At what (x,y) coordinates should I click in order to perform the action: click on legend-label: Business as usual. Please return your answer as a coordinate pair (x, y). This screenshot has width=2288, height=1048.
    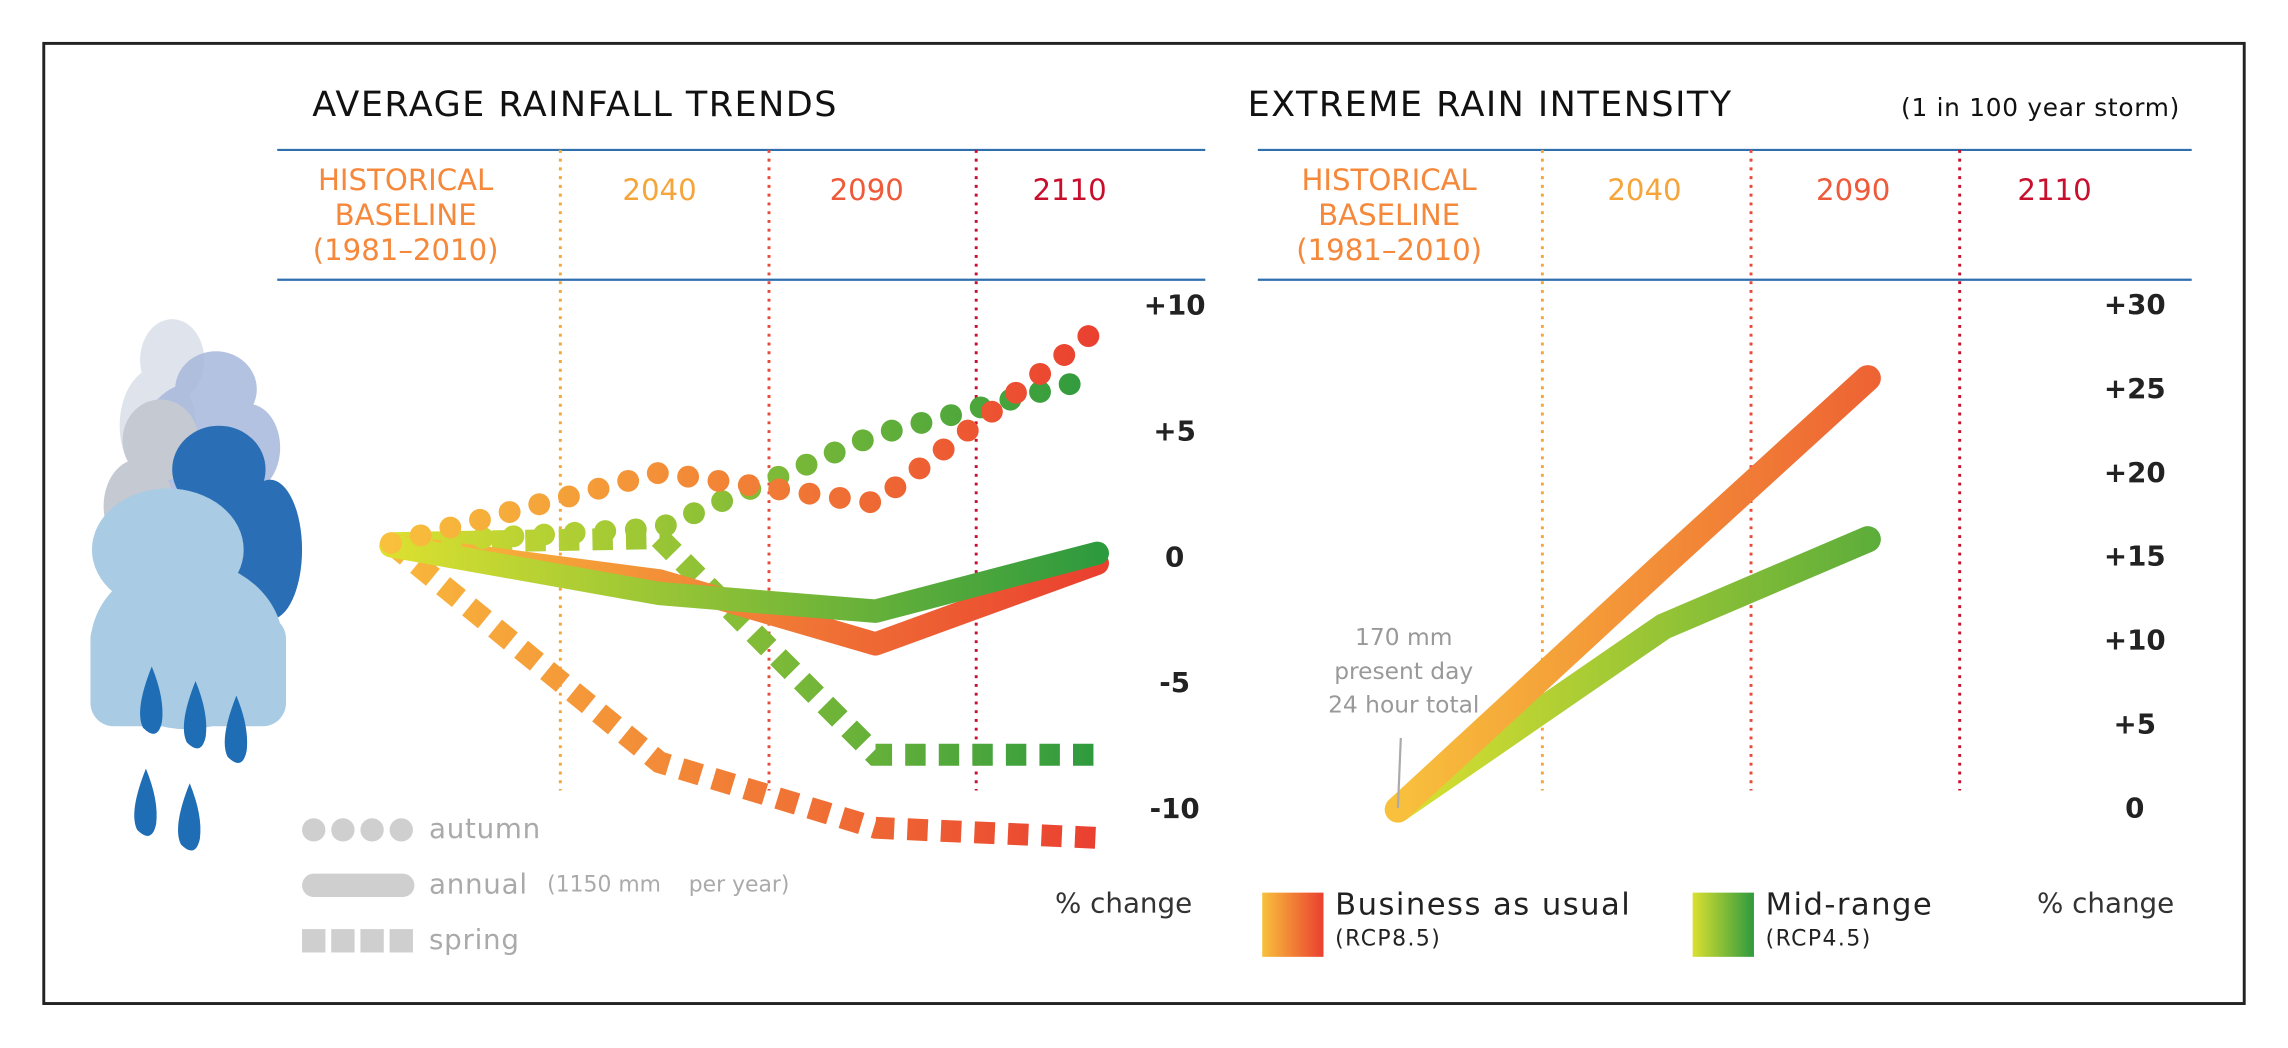
    Looking at the image, I should click on (1483, 904).